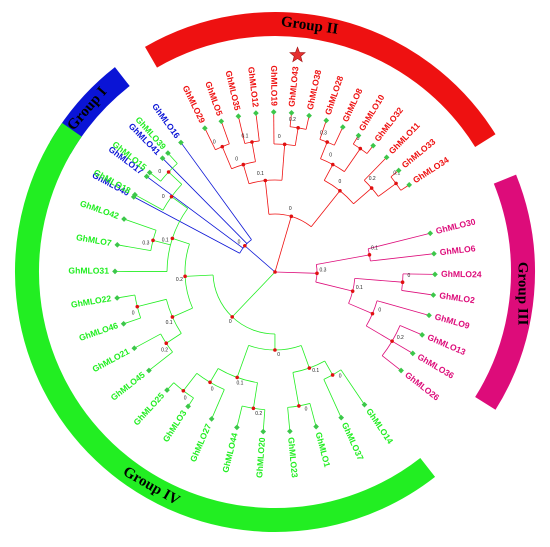 This screenshot has width=550, height=547. Describe the element at coordinates (523, 294) in the screenshot. I see `group-3-label: Group III` at that location.